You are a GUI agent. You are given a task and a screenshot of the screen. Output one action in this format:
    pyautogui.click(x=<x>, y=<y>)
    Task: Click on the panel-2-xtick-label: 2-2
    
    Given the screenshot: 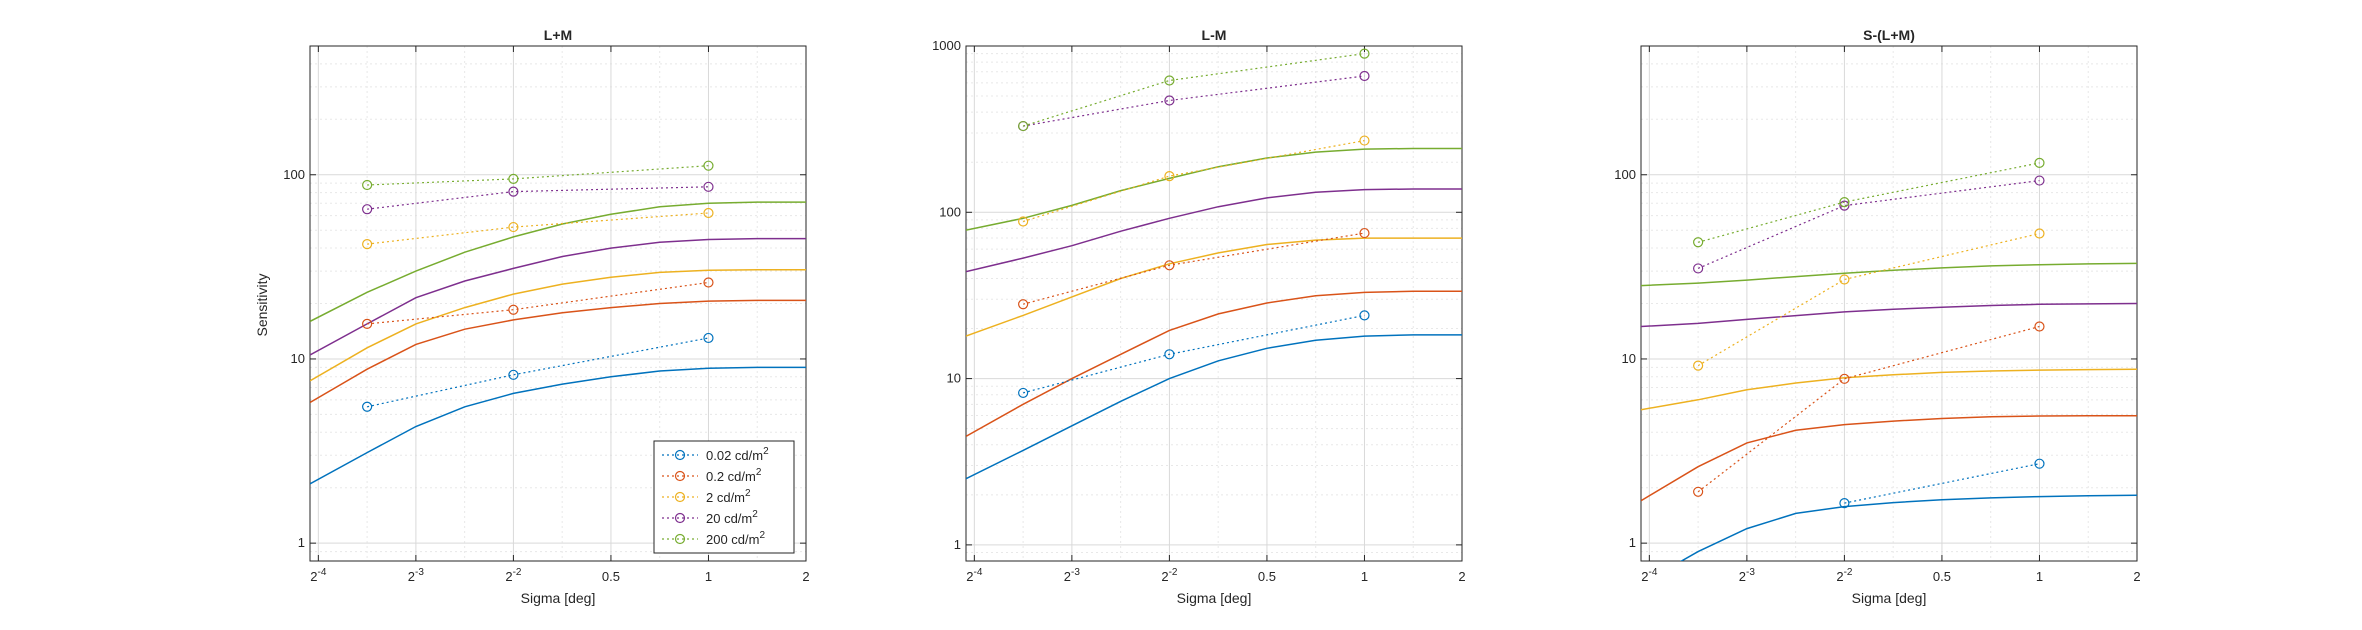 What is the action you would take?
    pyautogui.click(x=1169, y=575)
    